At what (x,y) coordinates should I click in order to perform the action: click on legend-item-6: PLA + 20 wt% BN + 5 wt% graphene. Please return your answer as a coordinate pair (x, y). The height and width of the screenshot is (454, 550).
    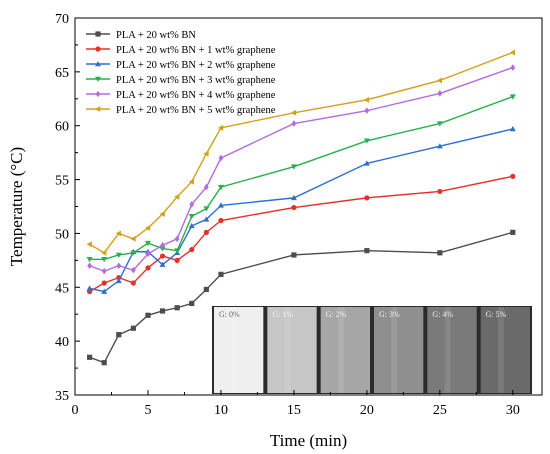
    Looking at the image, I should click on (181, 110).